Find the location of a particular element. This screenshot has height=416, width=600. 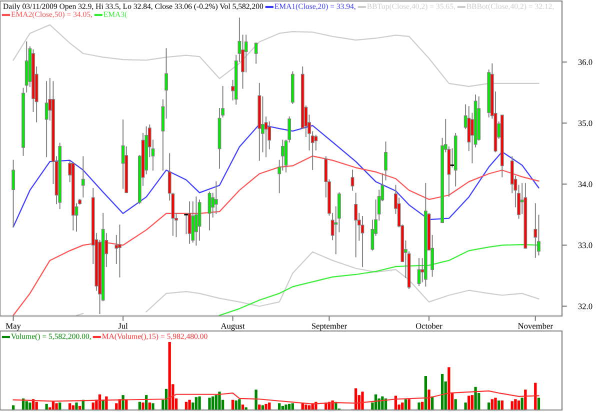

x-tick-label: September is located at coordinates (329, 326).